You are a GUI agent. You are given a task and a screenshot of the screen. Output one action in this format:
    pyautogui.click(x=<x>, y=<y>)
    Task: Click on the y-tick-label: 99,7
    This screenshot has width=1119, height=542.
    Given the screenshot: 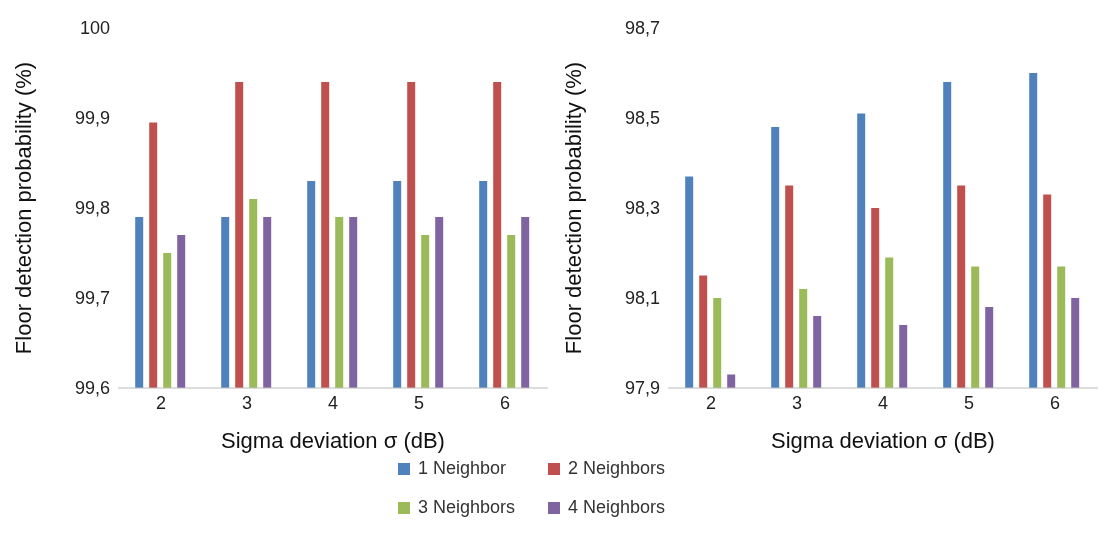 What is the action you would take?
    pyautogui.click(x=92, y=298)
    